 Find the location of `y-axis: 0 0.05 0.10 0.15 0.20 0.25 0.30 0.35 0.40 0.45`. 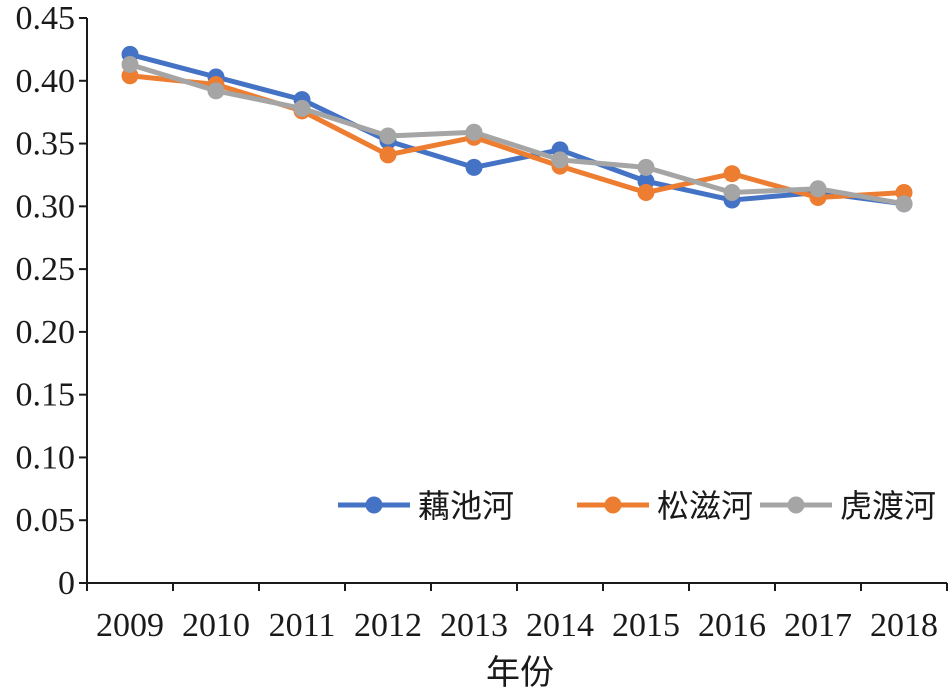

y-axis: 0 0.05 0.10 0.15 0.20 0.25 0.30 0.35 0.40 0.45 is located at coordinates (52, 301).